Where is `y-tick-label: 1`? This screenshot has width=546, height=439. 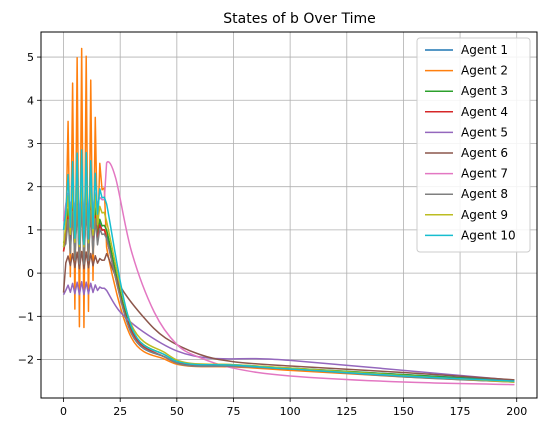
y-tick-label: 1 is located at coordinates (30, 230).